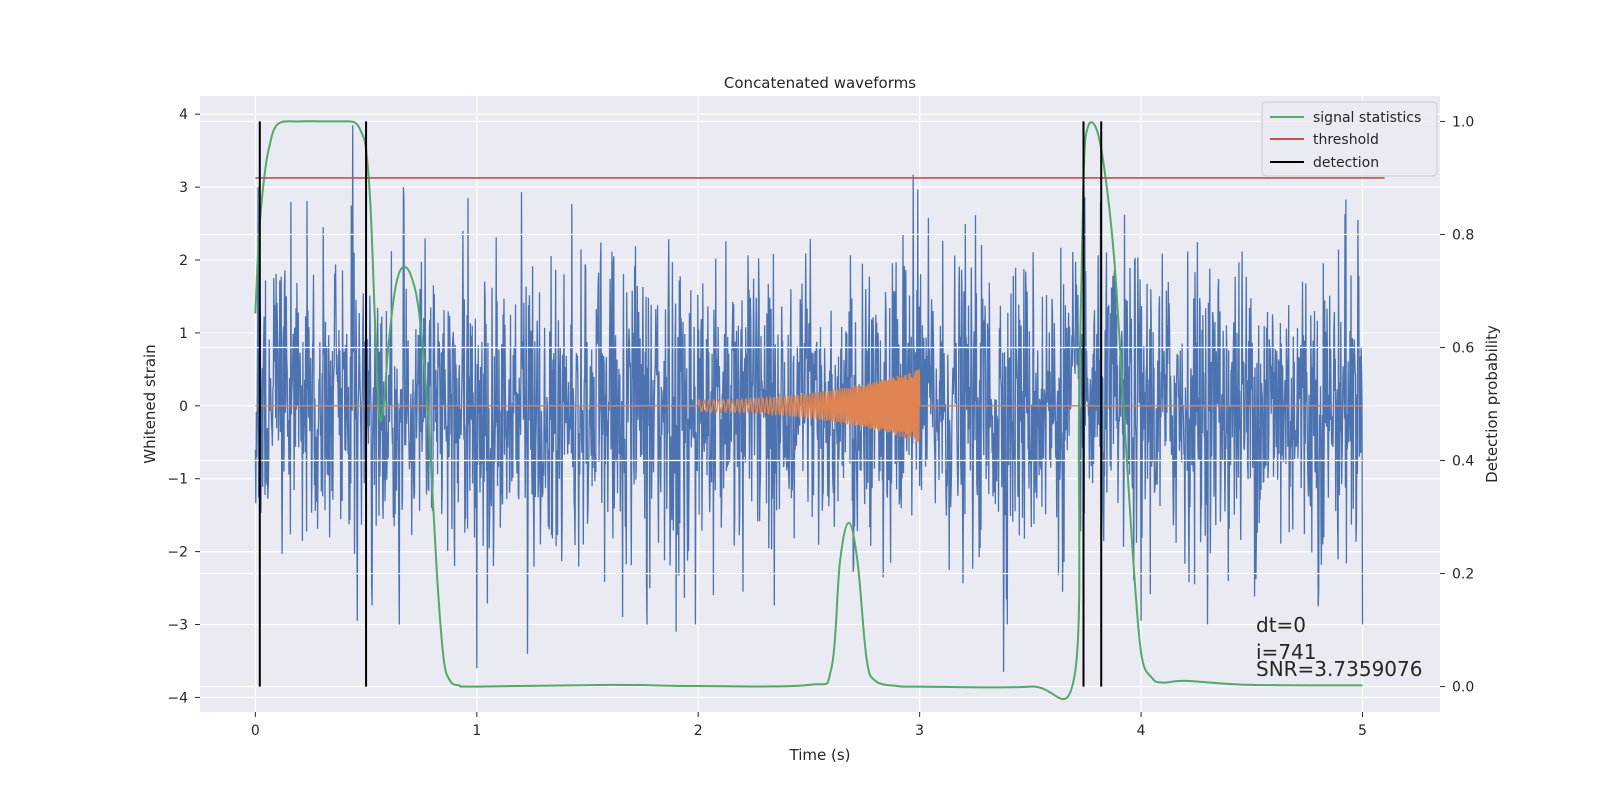  What do you see at coordinates (183, 115) in the screenshot?
I see `y-tick-label: 4` at bounding box center [183, 115].